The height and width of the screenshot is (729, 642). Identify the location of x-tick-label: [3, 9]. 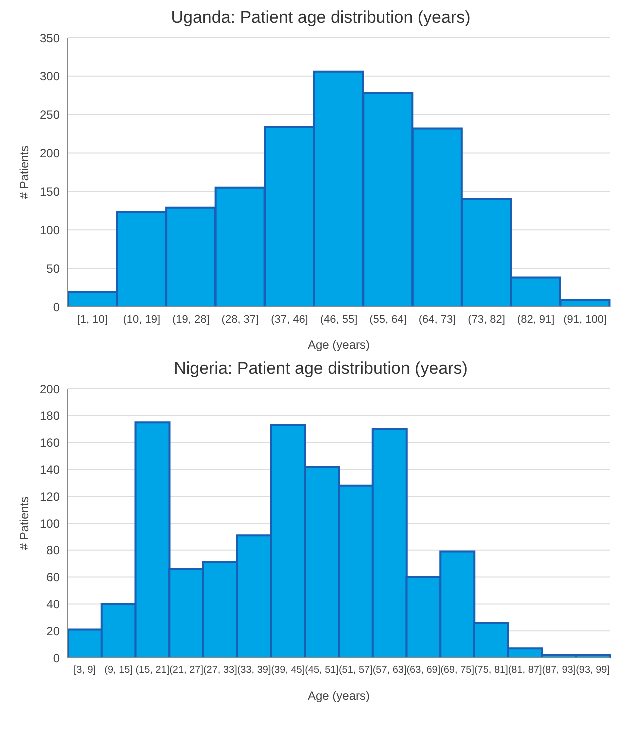
(85, 670).